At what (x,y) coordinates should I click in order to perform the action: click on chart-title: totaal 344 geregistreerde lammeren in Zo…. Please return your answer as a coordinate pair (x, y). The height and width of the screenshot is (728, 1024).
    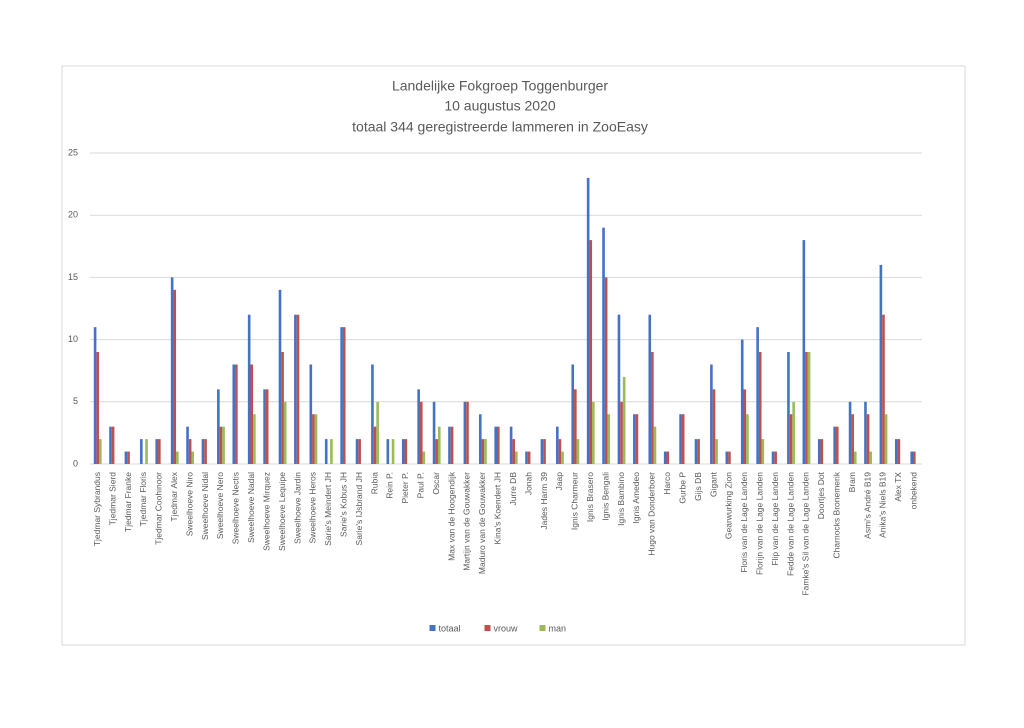
    Looking at the image, I should click on (500, 127).